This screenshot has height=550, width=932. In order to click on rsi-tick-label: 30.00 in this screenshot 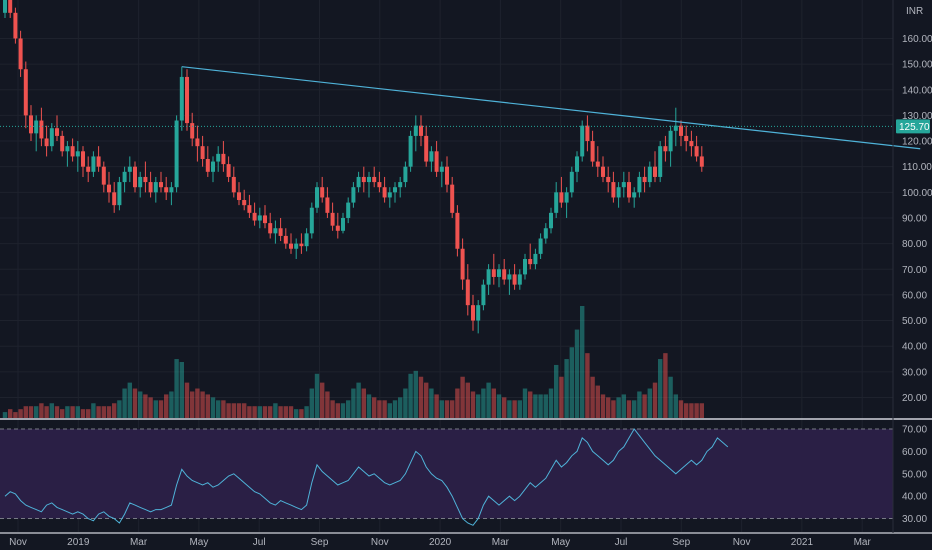, I will do `click(914, 519)`.